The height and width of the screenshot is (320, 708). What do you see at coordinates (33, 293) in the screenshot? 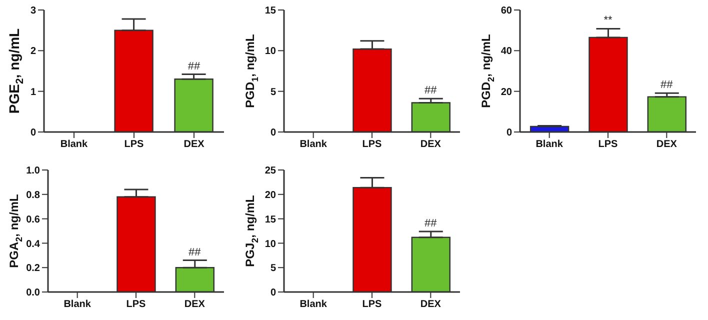
I see `y-tick-label: 0.0` at bounding box center [33, 293].